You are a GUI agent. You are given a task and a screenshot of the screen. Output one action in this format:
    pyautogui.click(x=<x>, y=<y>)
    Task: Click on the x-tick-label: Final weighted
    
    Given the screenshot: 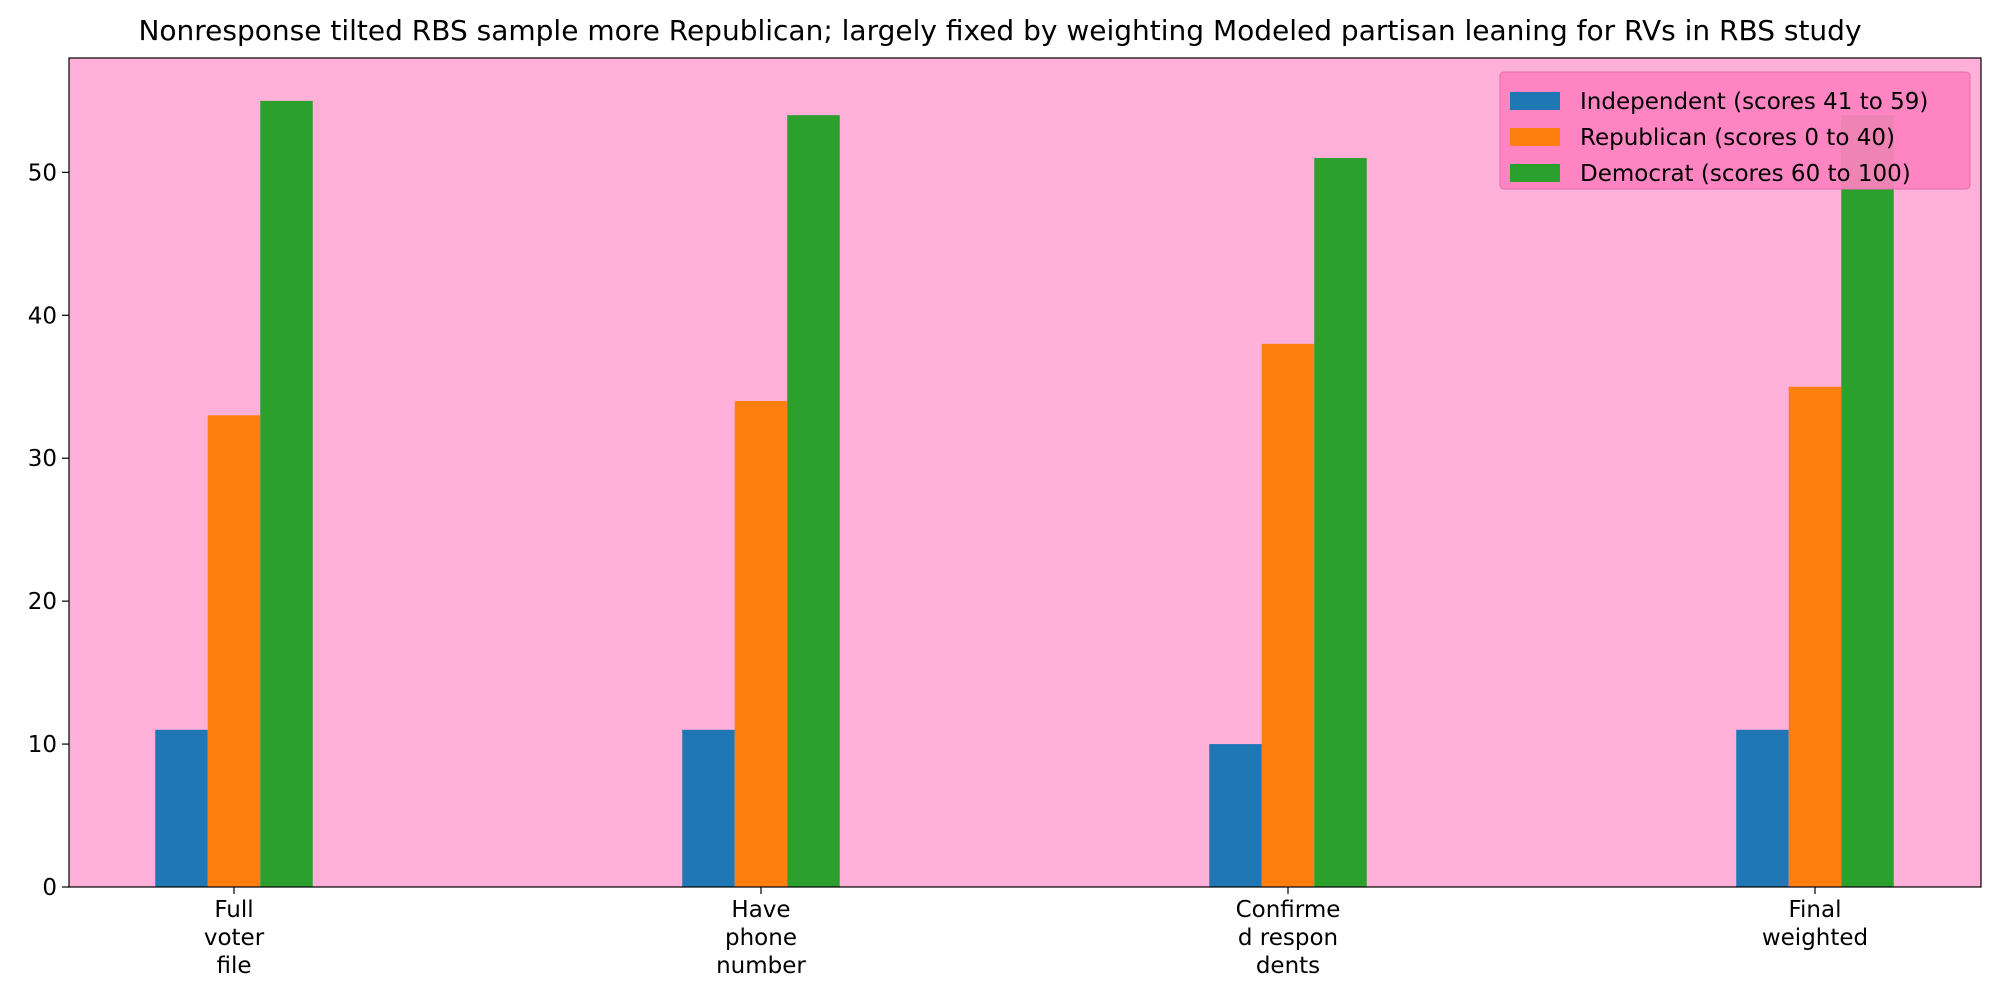 What is the action you would take?
    pyautogui.click(x=1815, y=924)
    